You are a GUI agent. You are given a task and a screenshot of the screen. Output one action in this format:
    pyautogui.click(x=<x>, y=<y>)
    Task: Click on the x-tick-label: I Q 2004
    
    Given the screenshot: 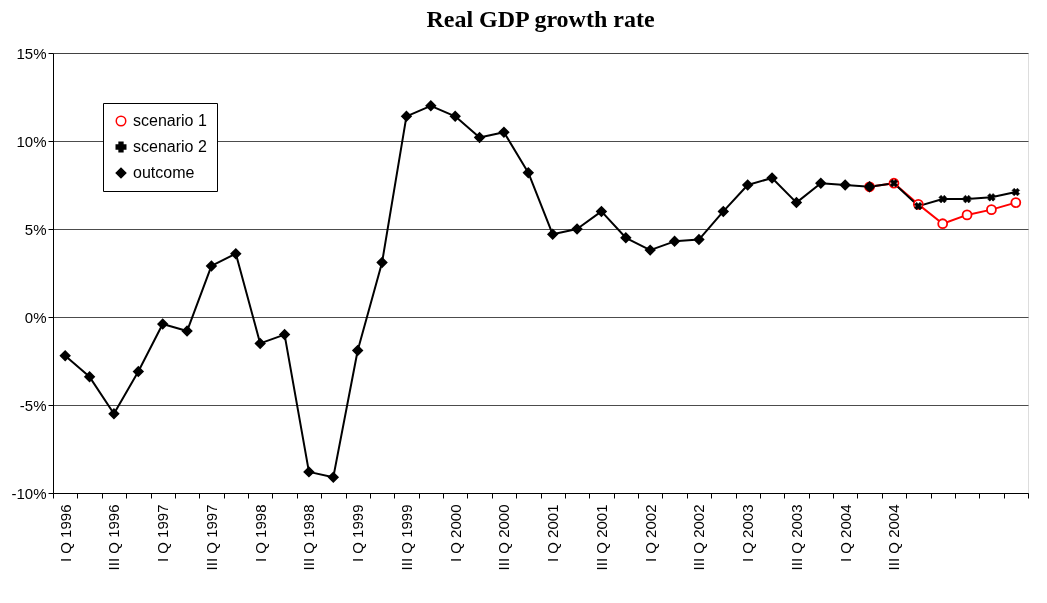 What is the action you would take?
    pyautogui.click(x=845, y=533)
    